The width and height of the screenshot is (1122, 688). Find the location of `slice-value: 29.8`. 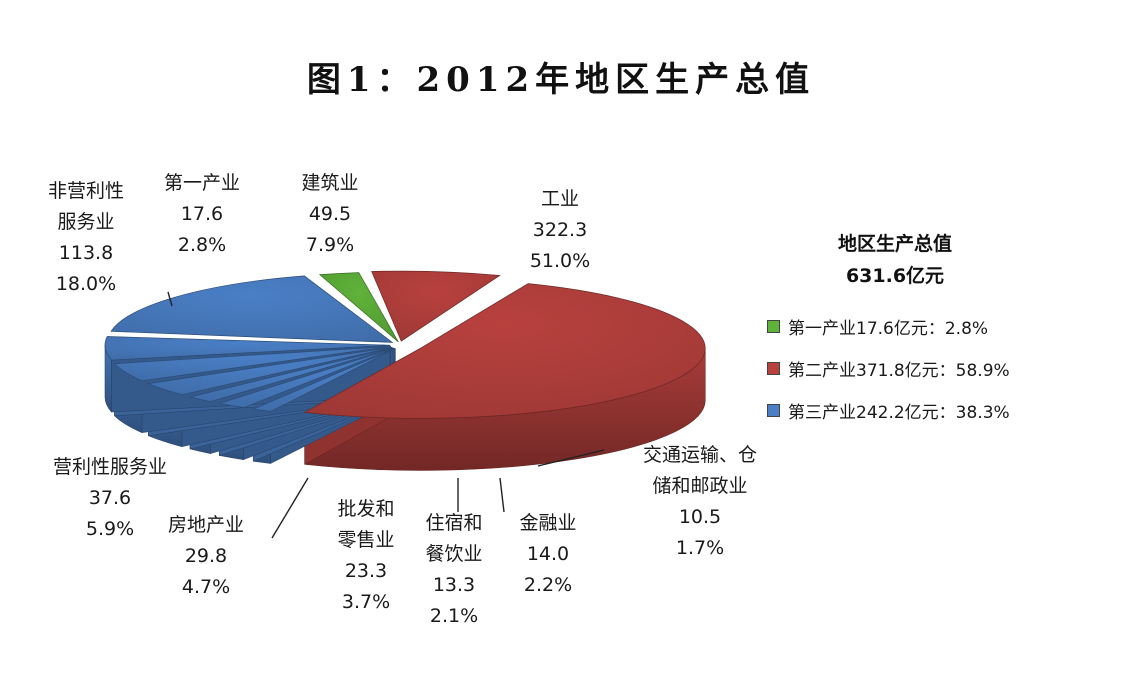

slice-value: 29.8 is located at coordinates (206, 556).